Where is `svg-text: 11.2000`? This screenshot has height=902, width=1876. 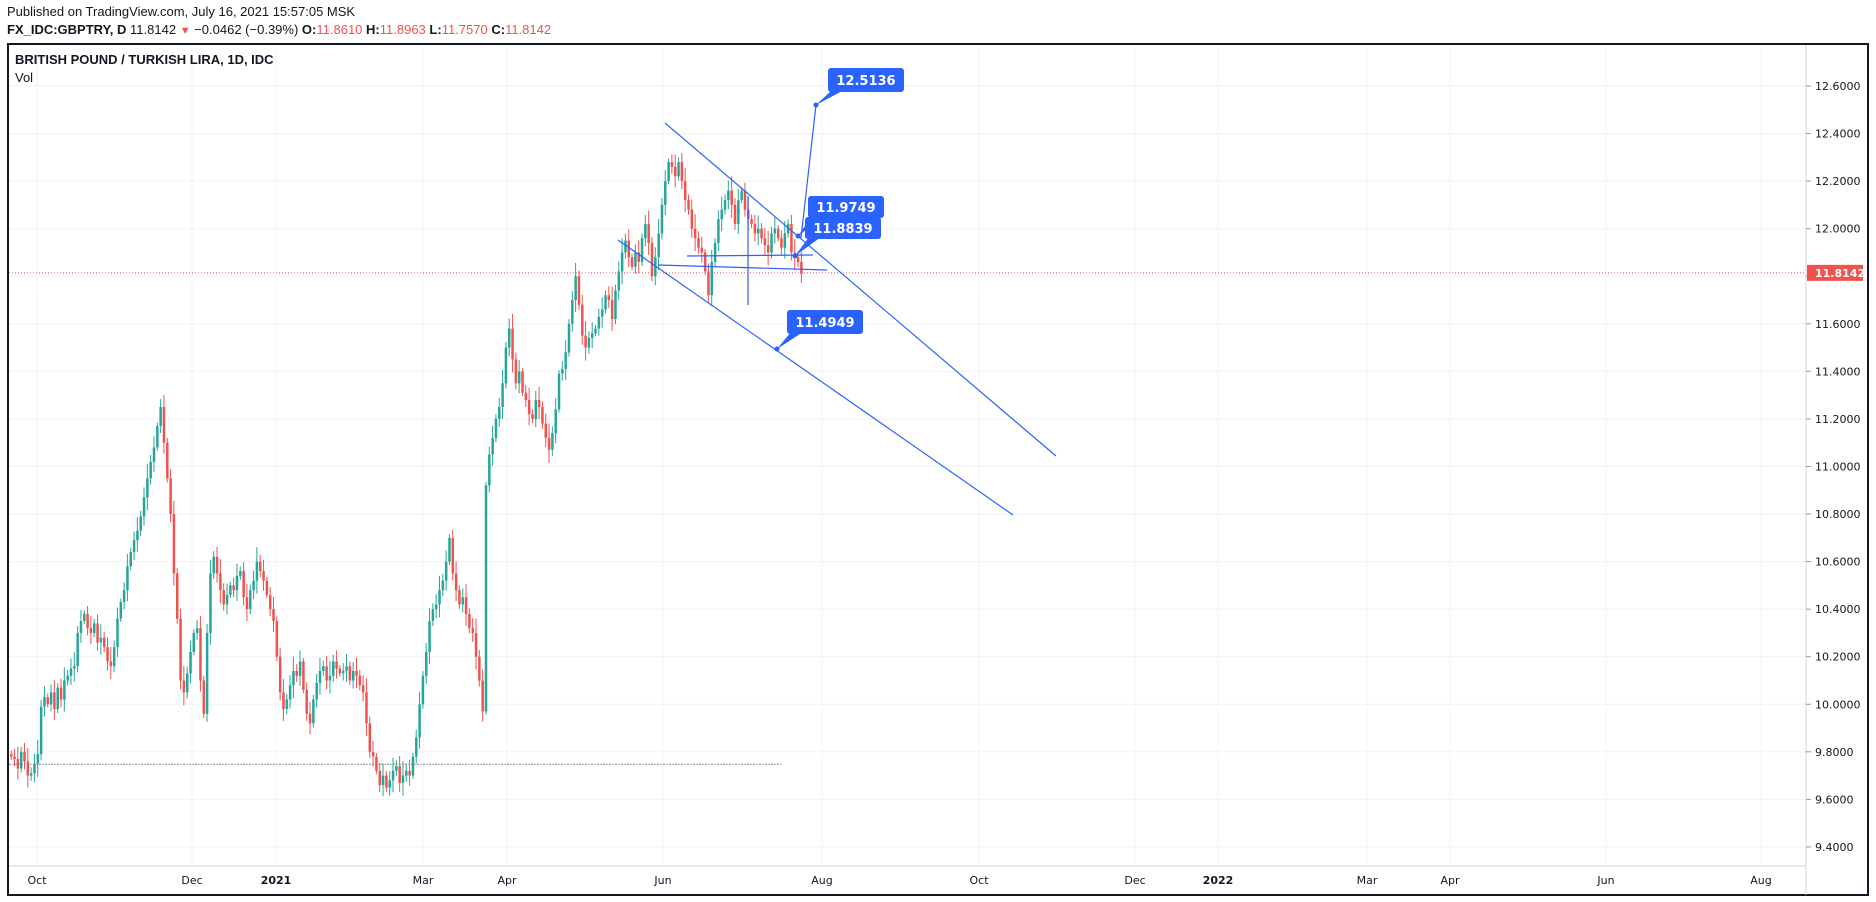 svg-text: 11.2000 is located at coordinates (1838, 419).